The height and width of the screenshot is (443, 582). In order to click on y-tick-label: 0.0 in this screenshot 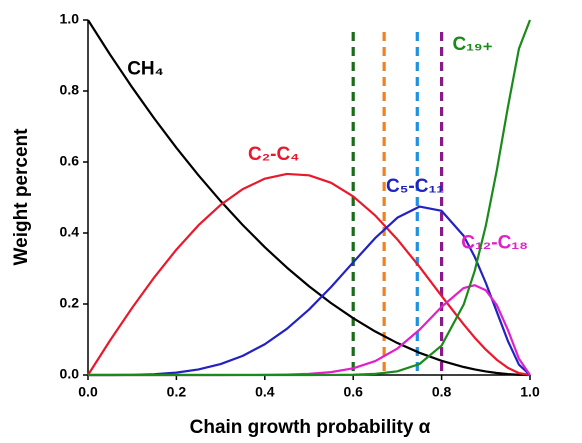, I will do `click(70, 374)`.